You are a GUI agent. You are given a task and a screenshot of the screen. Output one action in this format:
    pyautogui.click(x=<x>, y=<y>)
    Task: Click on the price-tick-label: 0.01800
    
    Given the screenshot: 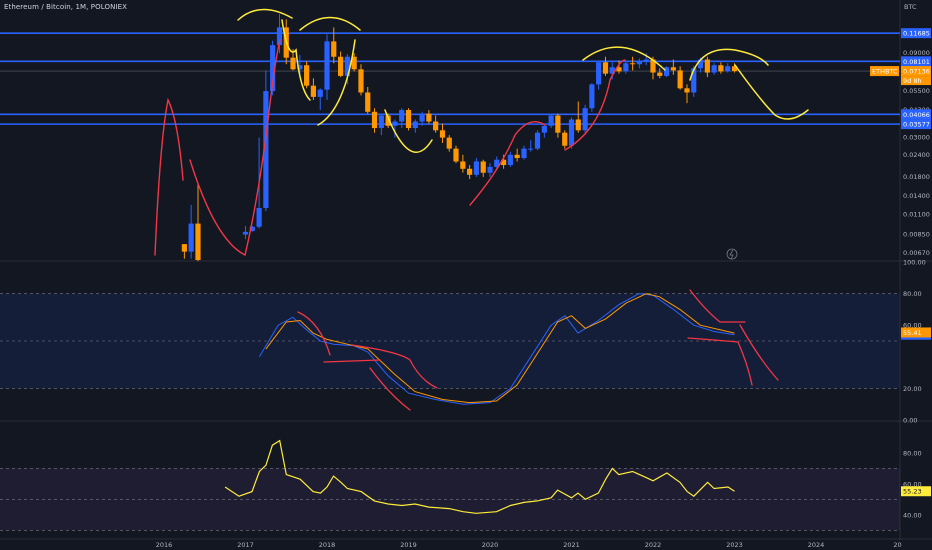 What is the action you would take?
    pyautogui.click(x=916, y=177)
    